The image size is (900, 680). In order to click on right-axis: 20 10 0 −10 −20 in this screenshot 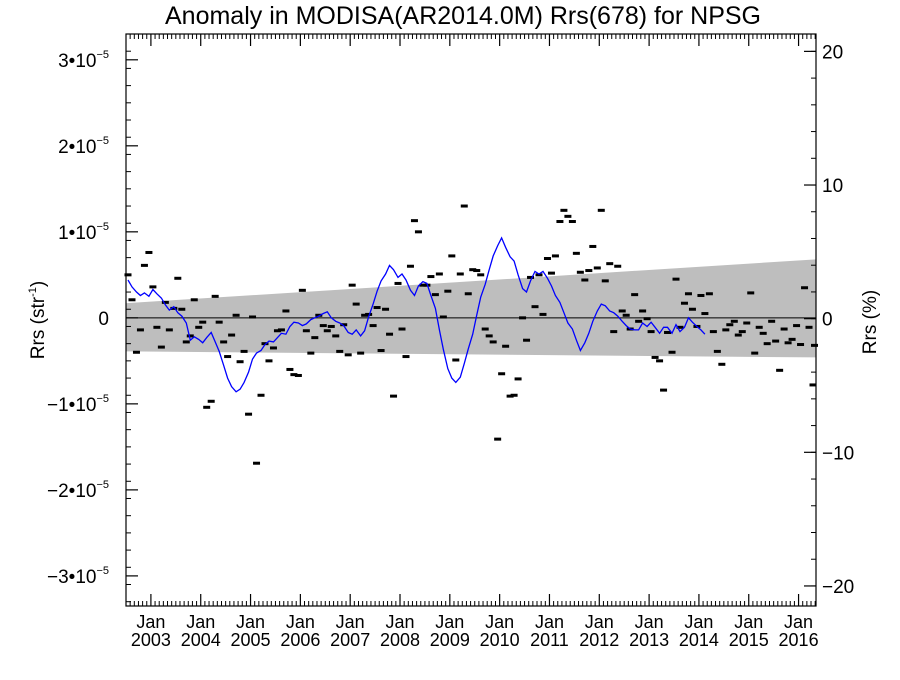, I will do `click(829, 320)`.